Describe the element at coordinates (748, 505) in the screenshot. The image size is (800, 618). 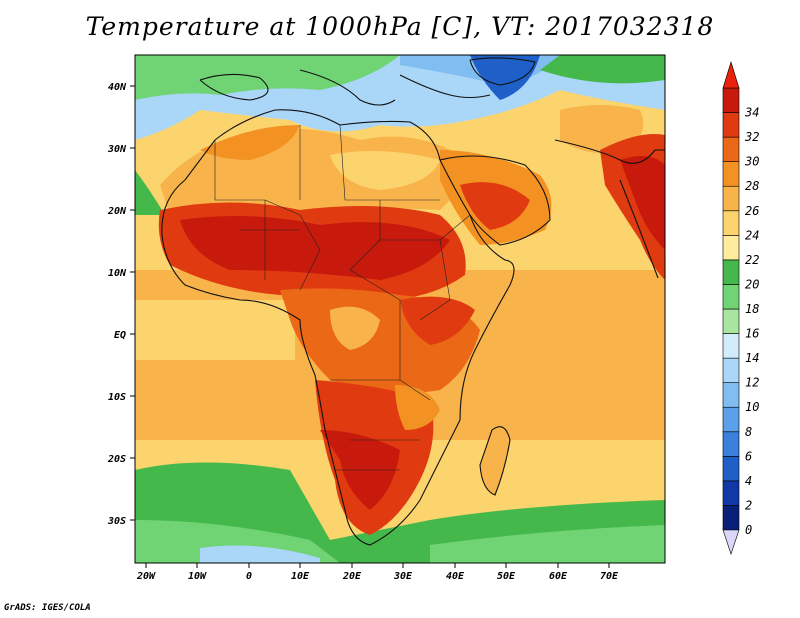
I see `colorbar-label: 2` at that location.